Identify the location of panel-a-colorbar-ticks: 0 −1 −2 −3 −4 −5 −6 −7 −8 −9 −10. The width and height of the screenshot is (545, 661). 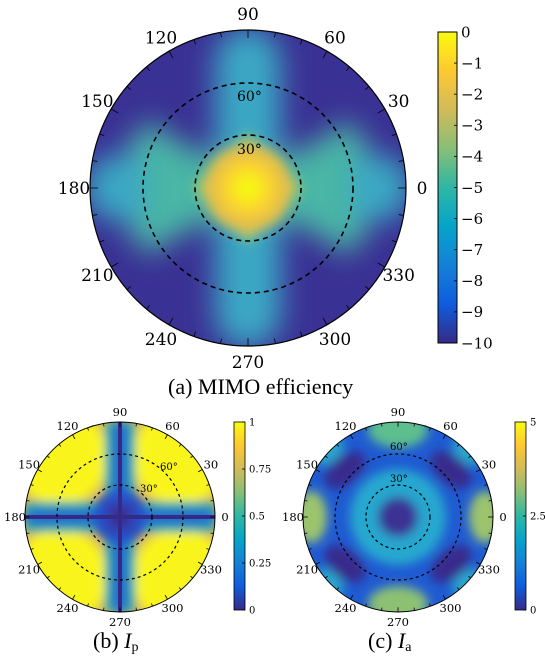
(473, 187).